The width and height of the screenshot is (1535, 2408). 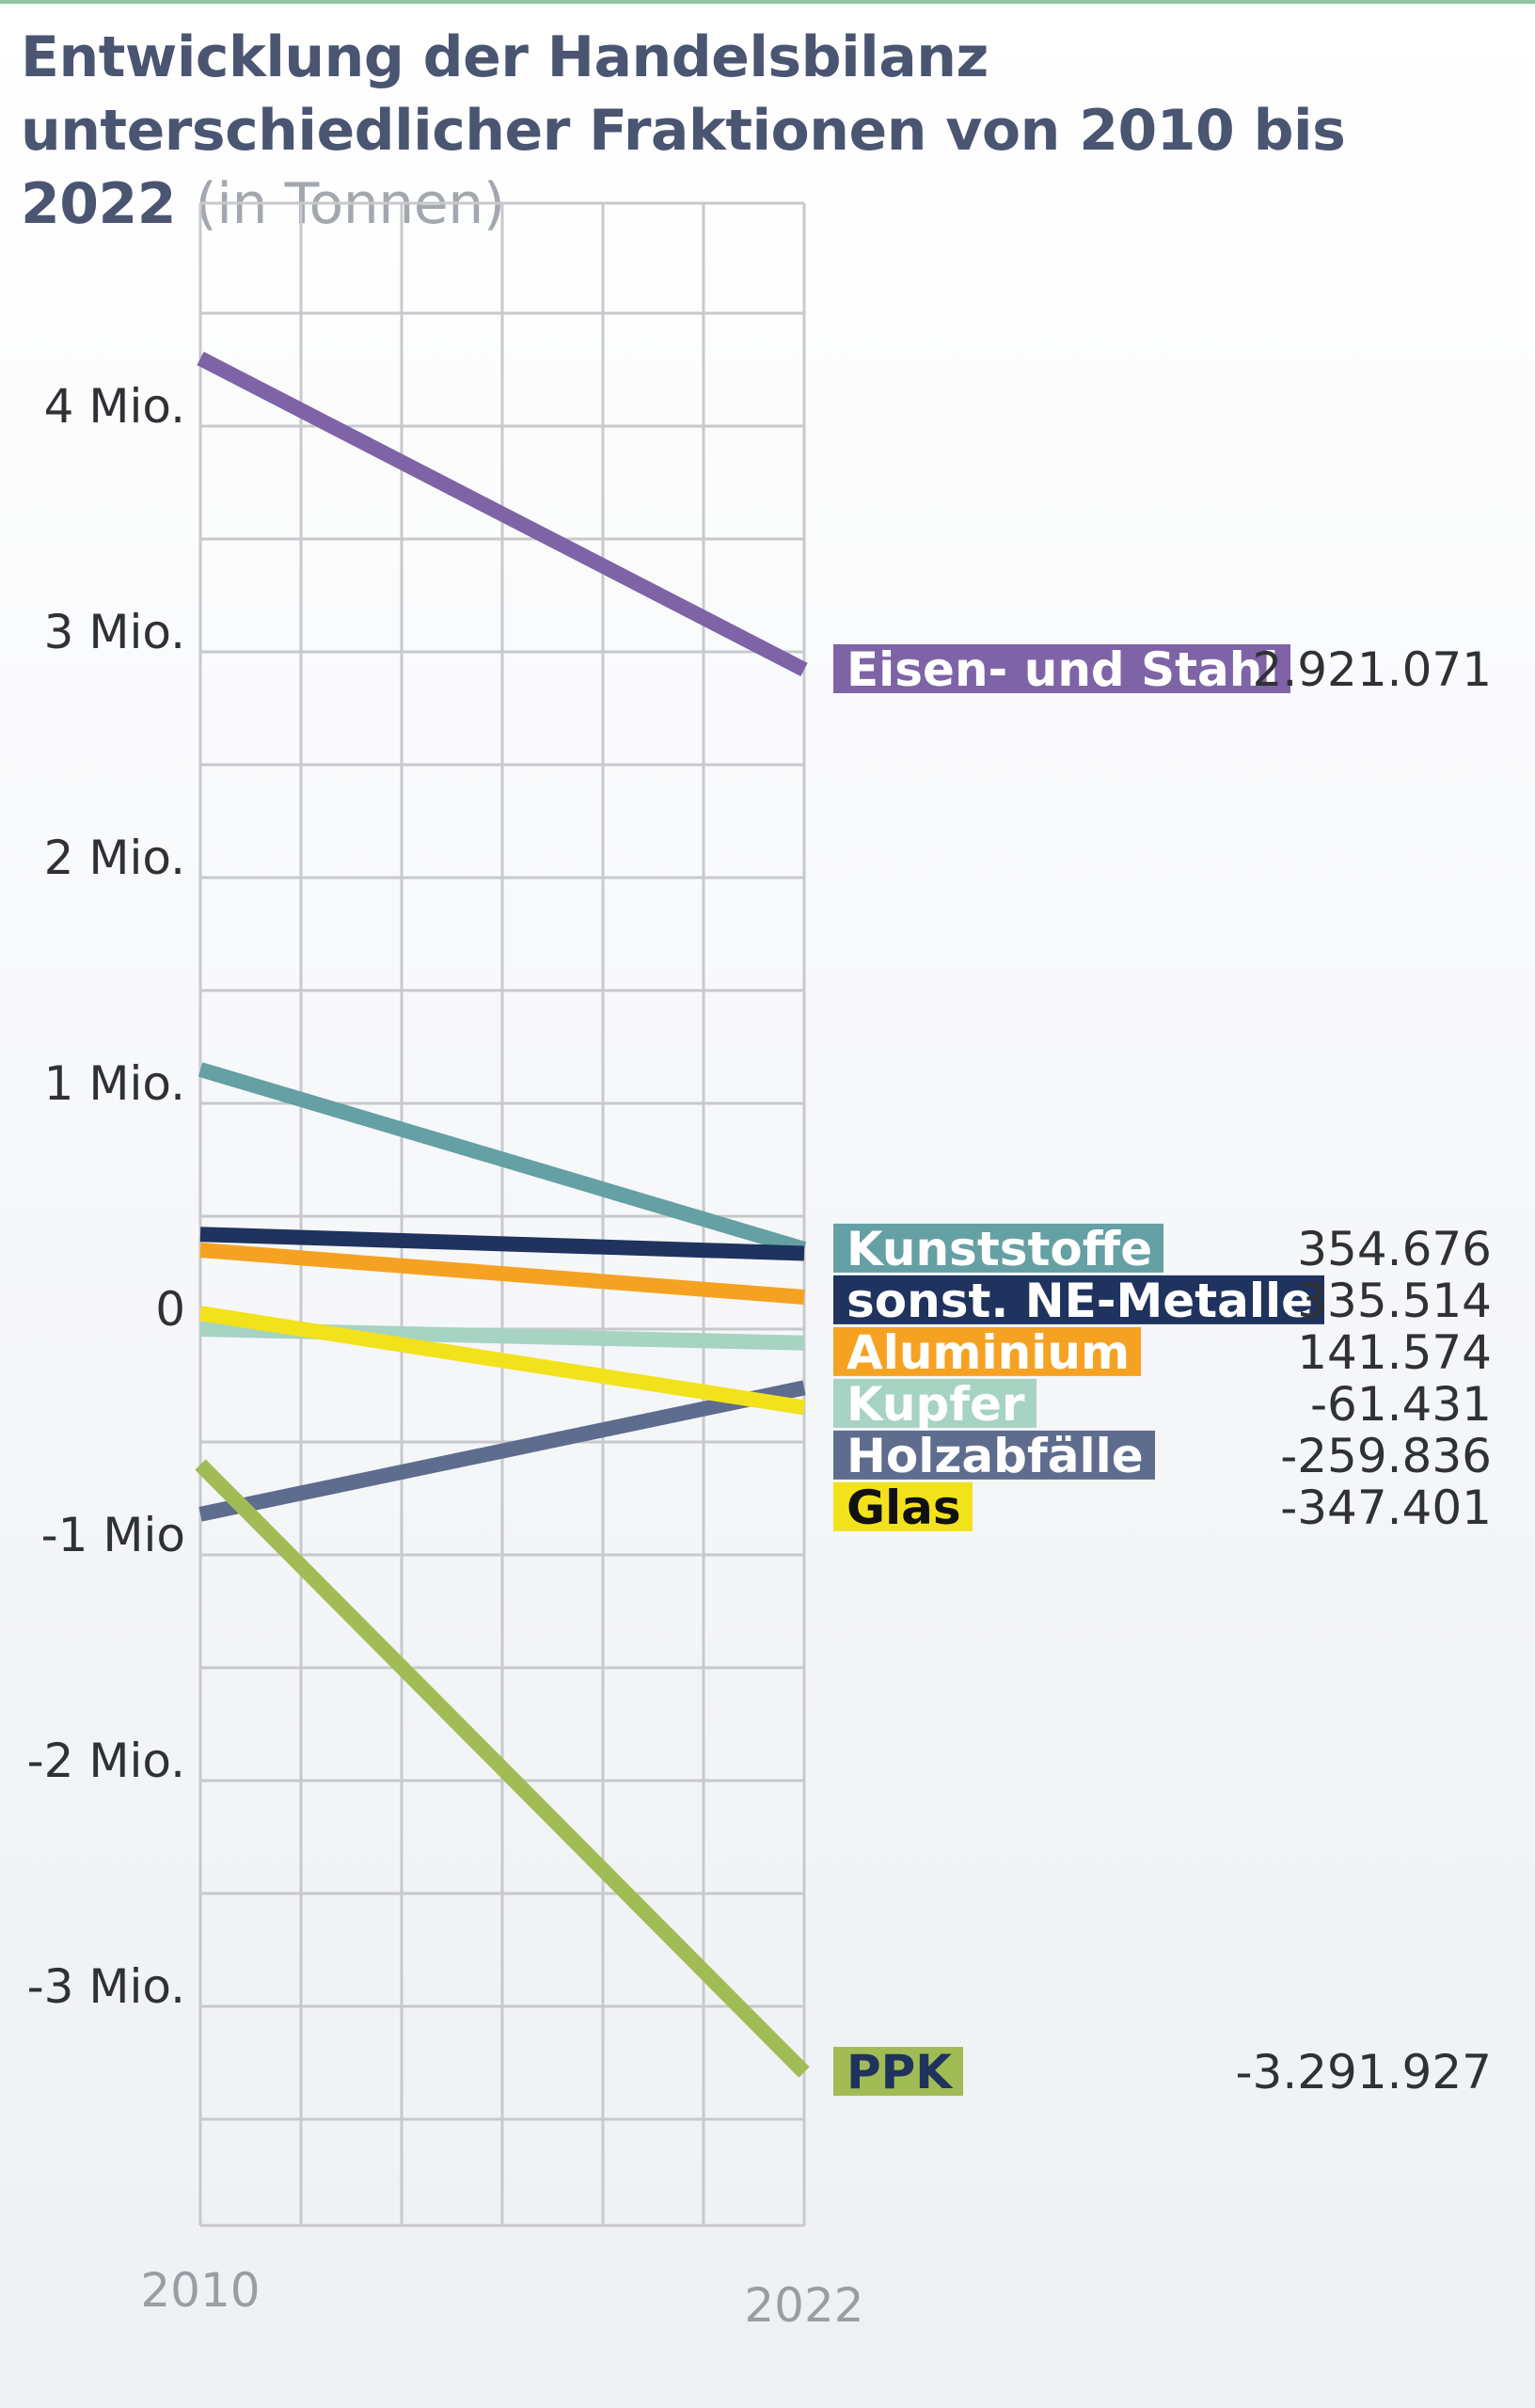 What do you see at coordinates (114, 858) in the screenshot?
I see `y-tick-label: 2 Mio.` at bounding box center [114, 858].